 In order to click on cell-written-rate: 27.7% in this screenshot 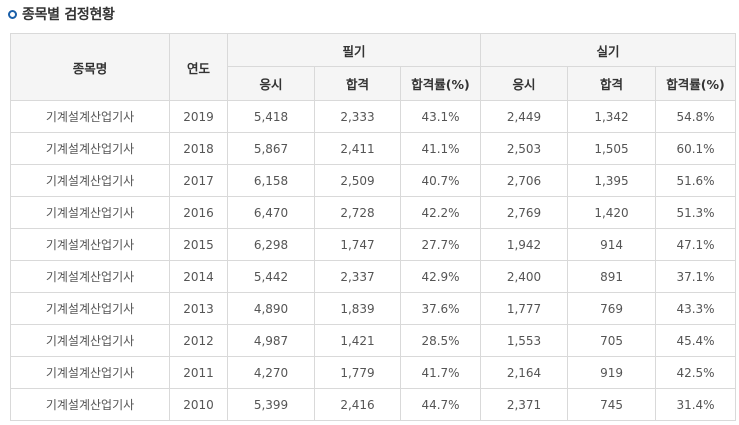, I will do `click(440, 244)`.